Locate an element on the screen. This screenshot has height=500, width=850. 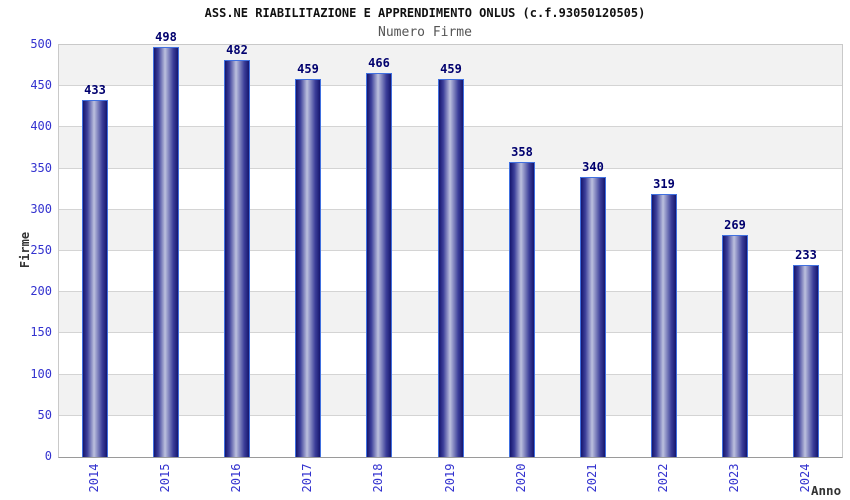
bar-2017 is located at coordinates (308, 268).